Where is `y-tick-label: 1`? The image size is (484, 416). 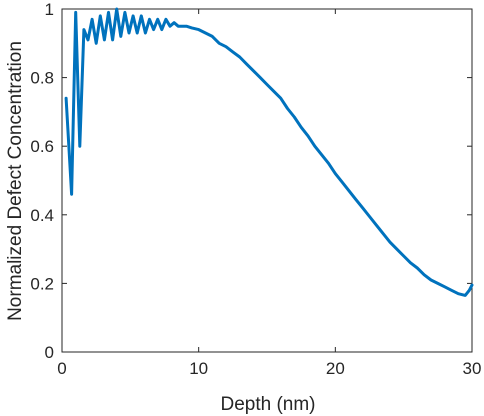
y-tick-label: 1 is located at coordinates (49, 9).